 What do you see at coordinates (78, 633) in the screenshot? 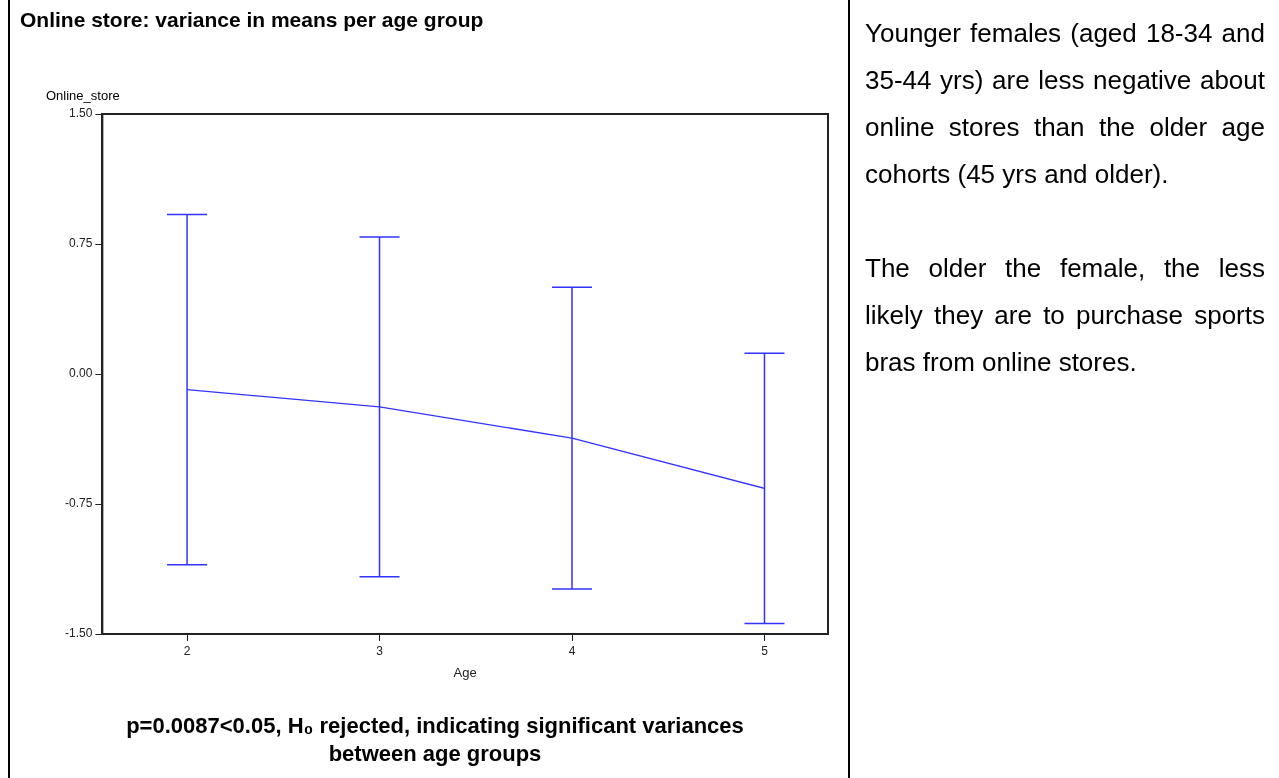
I see `y-tick-label: -1.50` at bounding box center [78, 633].